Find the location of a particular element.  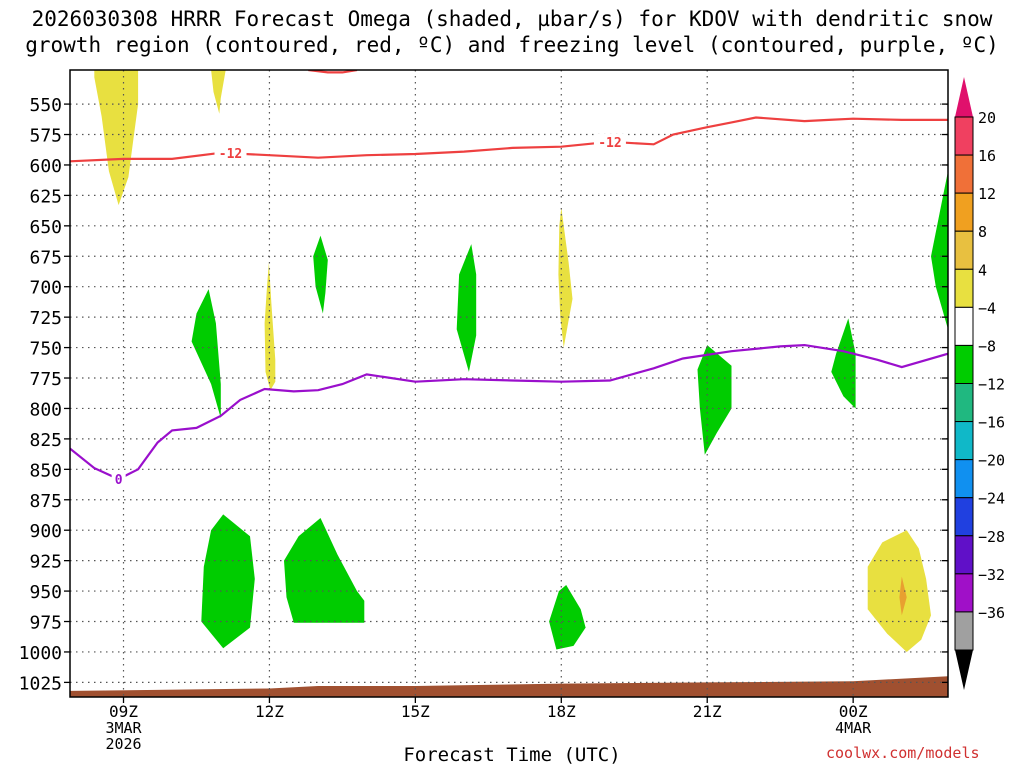

dgz-label-left-bg is located at coordinates (230, 152).